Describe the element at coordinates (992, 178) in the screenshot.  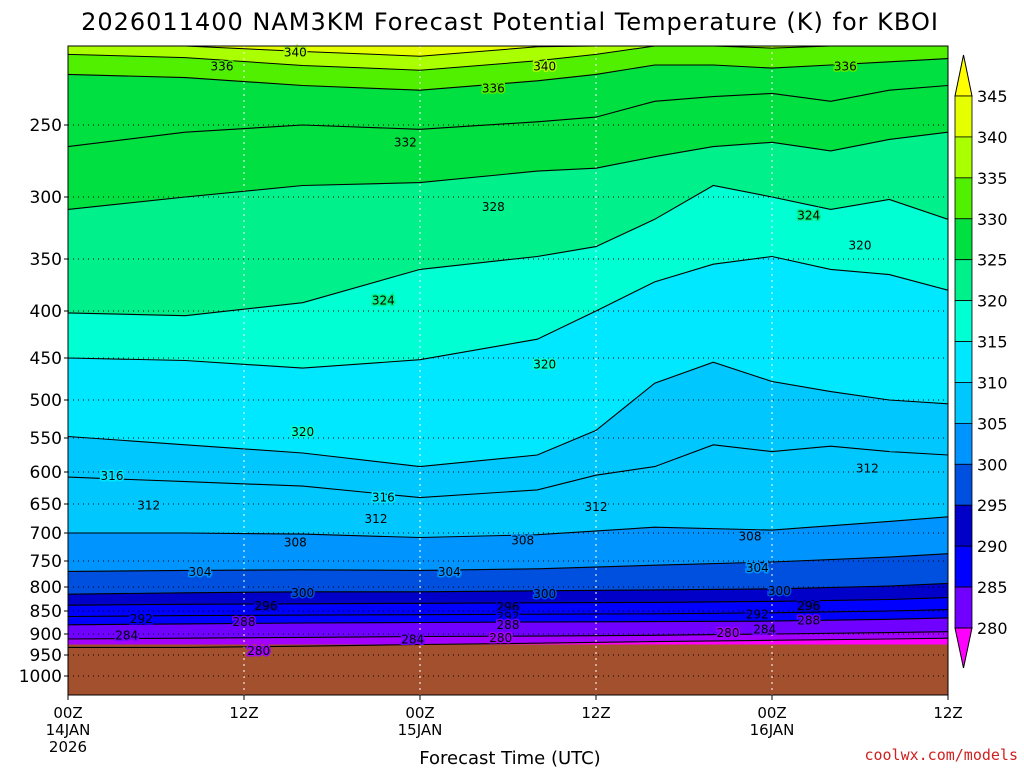
I see `colorbar-label-335: 335` at that location.